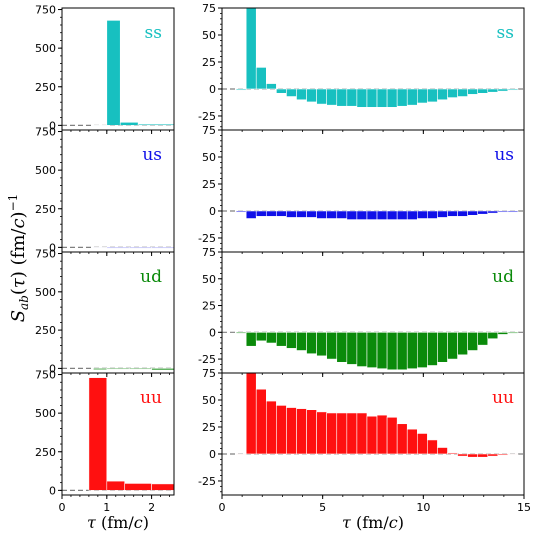 The width and height of the screenshot is (540, 540). What do you see at coordinates (106, 507) in the screenshot?
I see `x-tick-label: 1` at bounding box center [106, 507].